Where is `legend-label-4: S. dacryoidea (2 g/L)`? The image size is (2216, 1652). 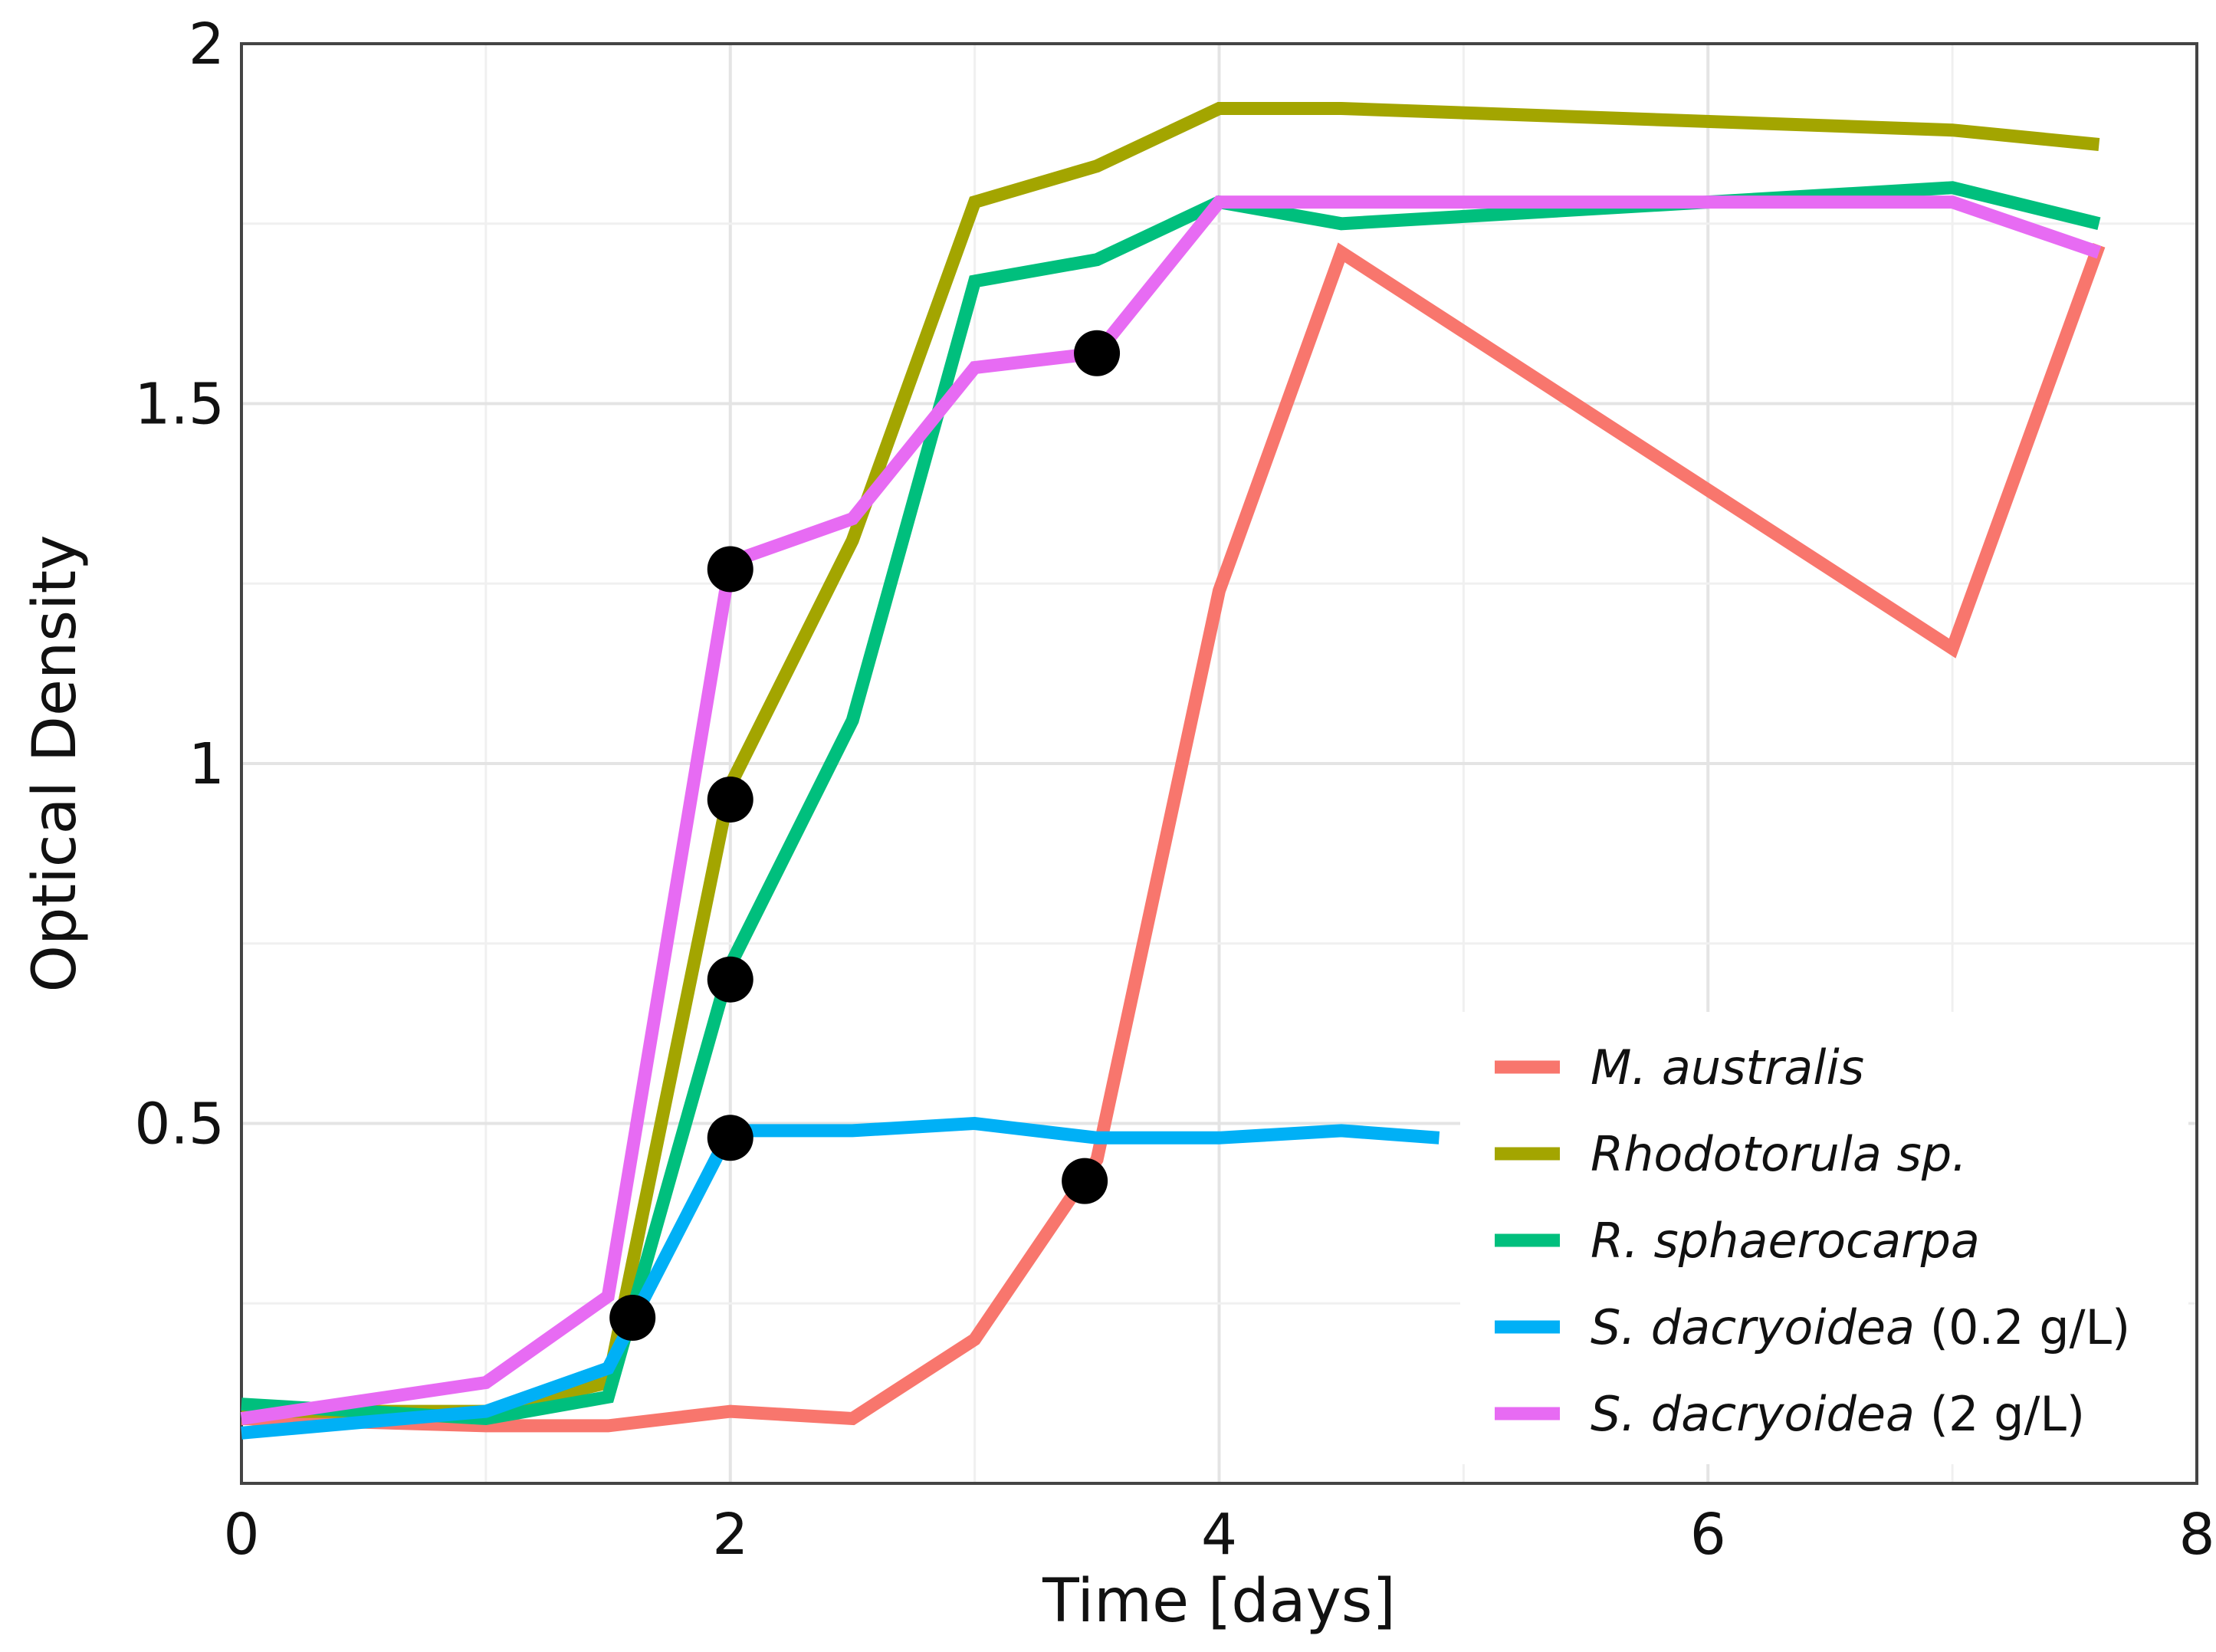
legend-label-4: S. dacryoidea (2 g/L) is located at coordinates (1838, 1414).